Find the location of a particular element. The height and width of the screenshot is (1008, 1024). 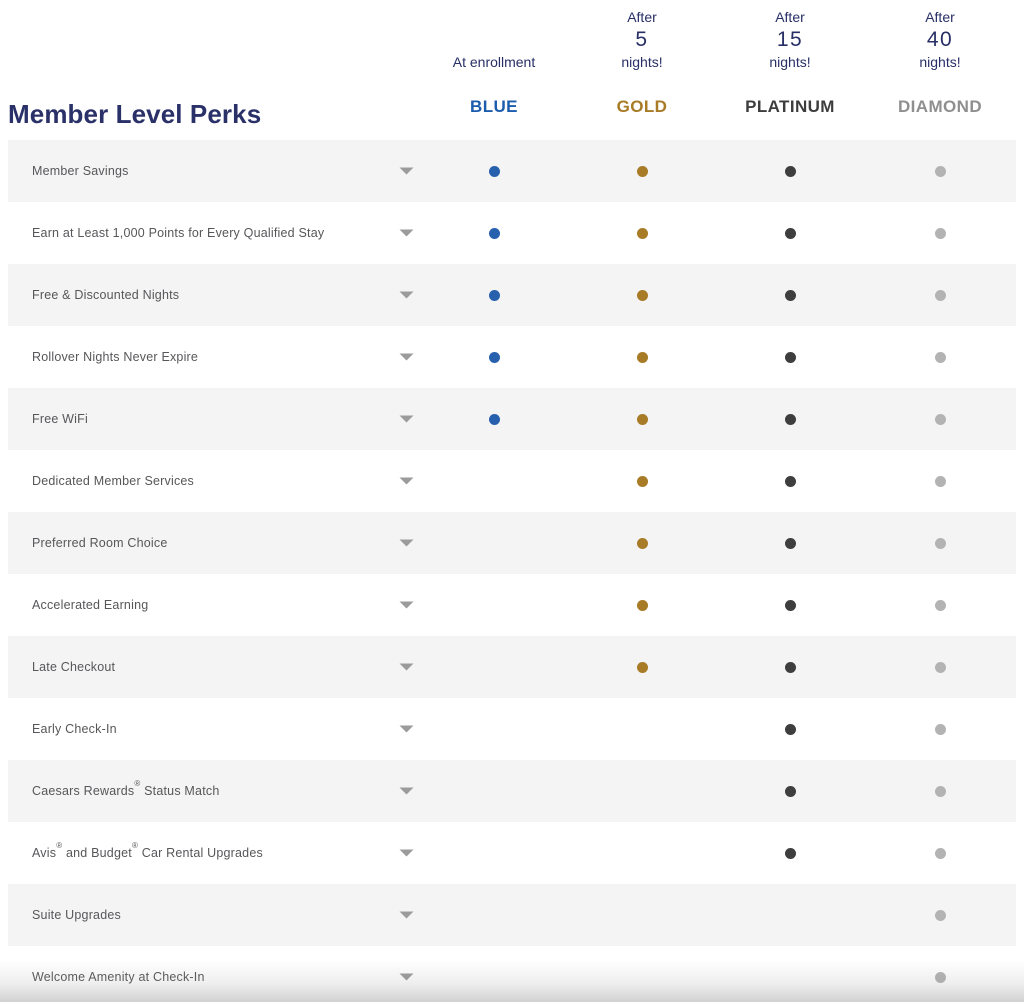

perk-row: Avis® and Budget® Car Rental Upgrades is located at coordinates (512, 853).